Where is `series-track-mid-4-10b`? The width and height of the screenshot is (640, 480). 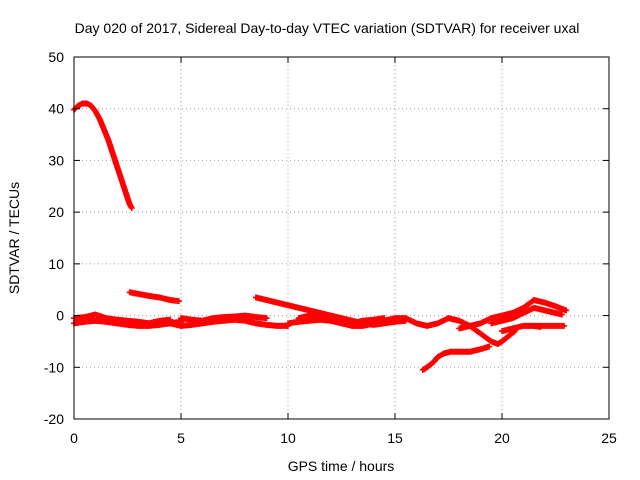 series-track-mid-4-10b is located at coordinates (224, 318).